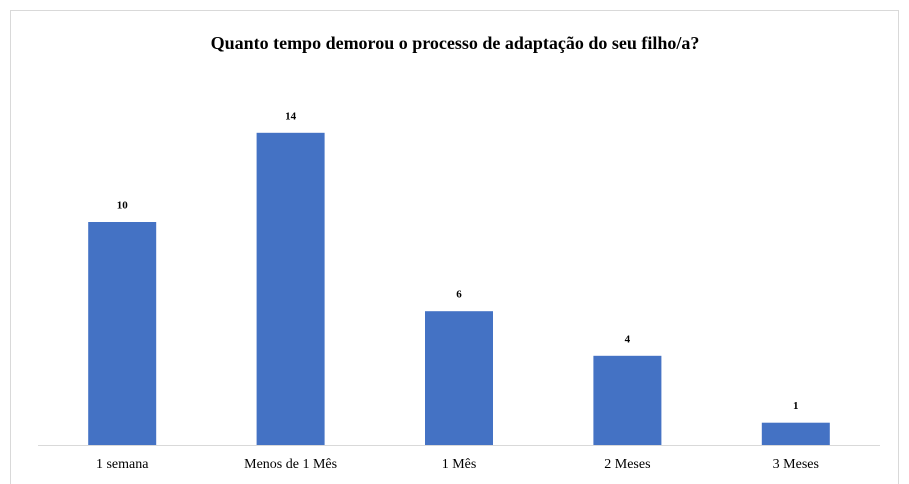 The height and width of the screenshot is (484, 909). What do you see at coordinates (459, 464) in the screenshot?
I see `x-tick-label: 1 Mês` at bounding box center [459, 464].